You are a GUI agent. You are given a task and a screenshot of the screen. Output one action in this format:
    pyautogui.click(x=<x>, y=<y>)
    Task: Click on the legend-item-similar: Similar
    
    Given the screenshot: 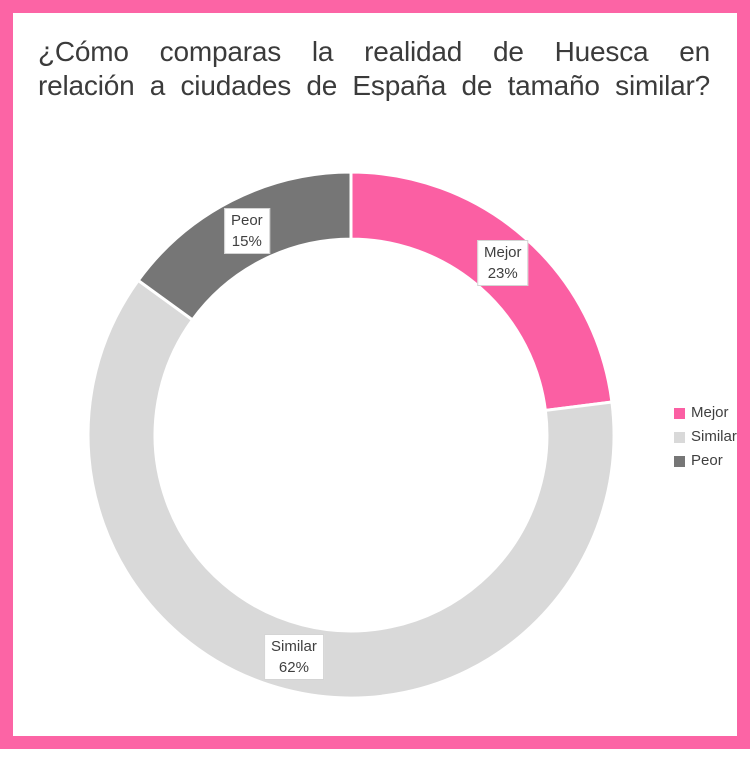 What is the action you would take?
    pyautogui.click(x=705, y=437)
    